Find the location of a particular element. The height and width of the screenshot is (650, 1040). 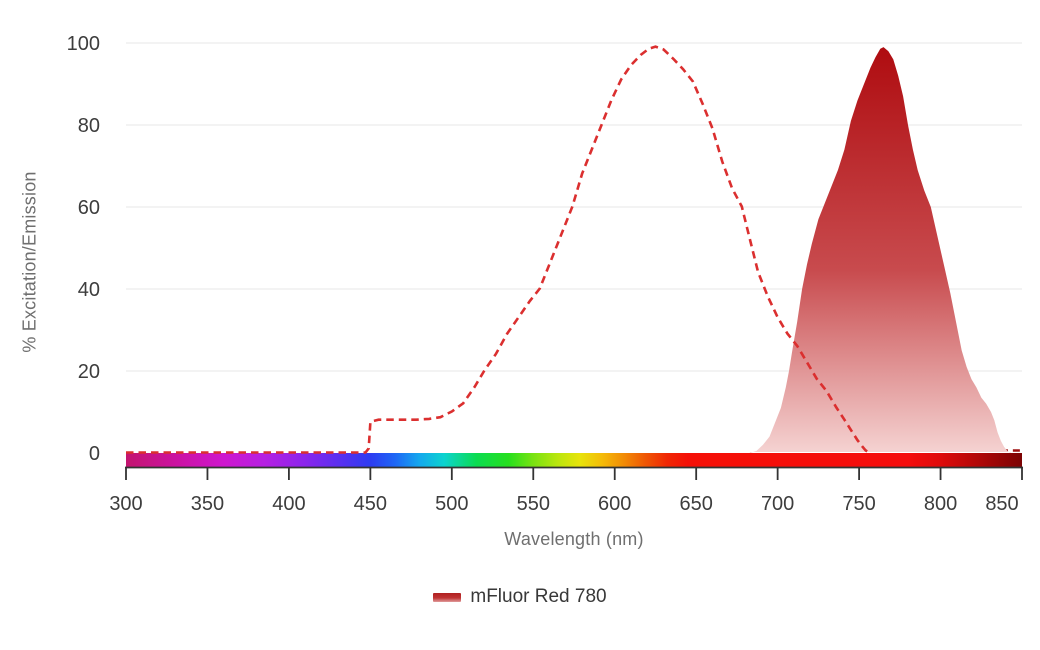

y-tick-label: 20 is located at coordinates (89, 372).